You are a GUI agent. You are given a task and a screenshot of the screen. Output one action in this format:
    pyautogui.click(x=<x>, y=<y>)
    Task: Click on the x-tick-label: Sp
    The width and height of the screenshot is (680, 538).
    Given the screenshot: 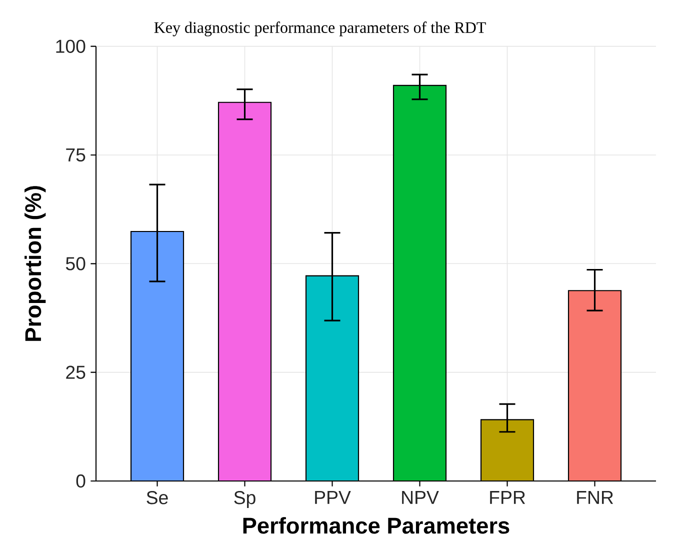 What is the action you would take?
    pyautogui.click(x=245, y=499)
    